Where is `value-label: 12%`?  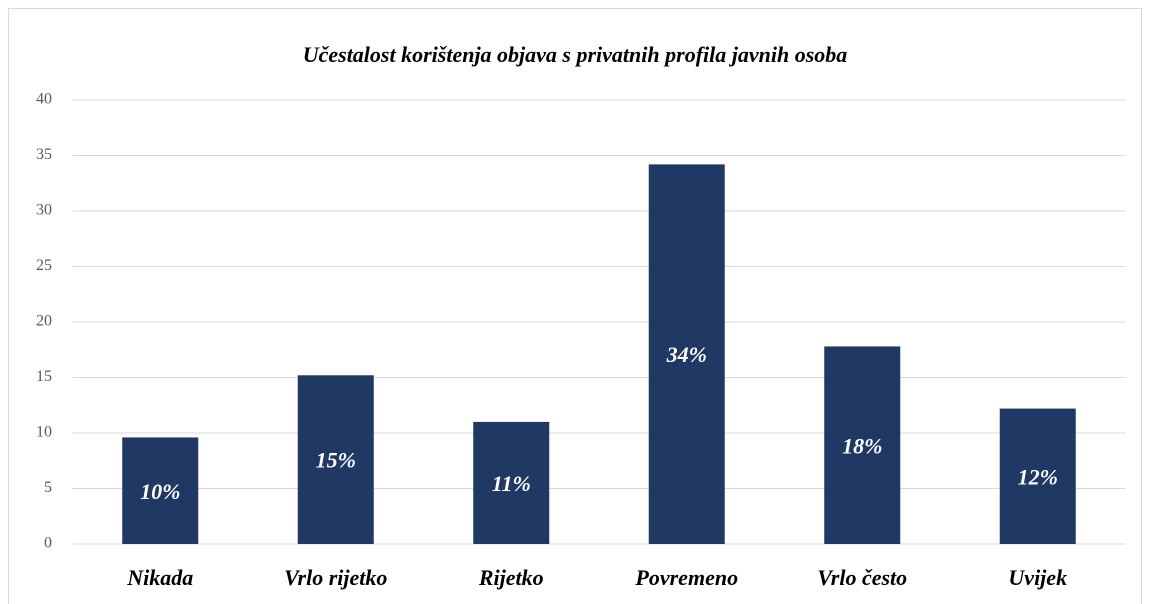
value-label: 12% is located at coordinates (1038, 476).